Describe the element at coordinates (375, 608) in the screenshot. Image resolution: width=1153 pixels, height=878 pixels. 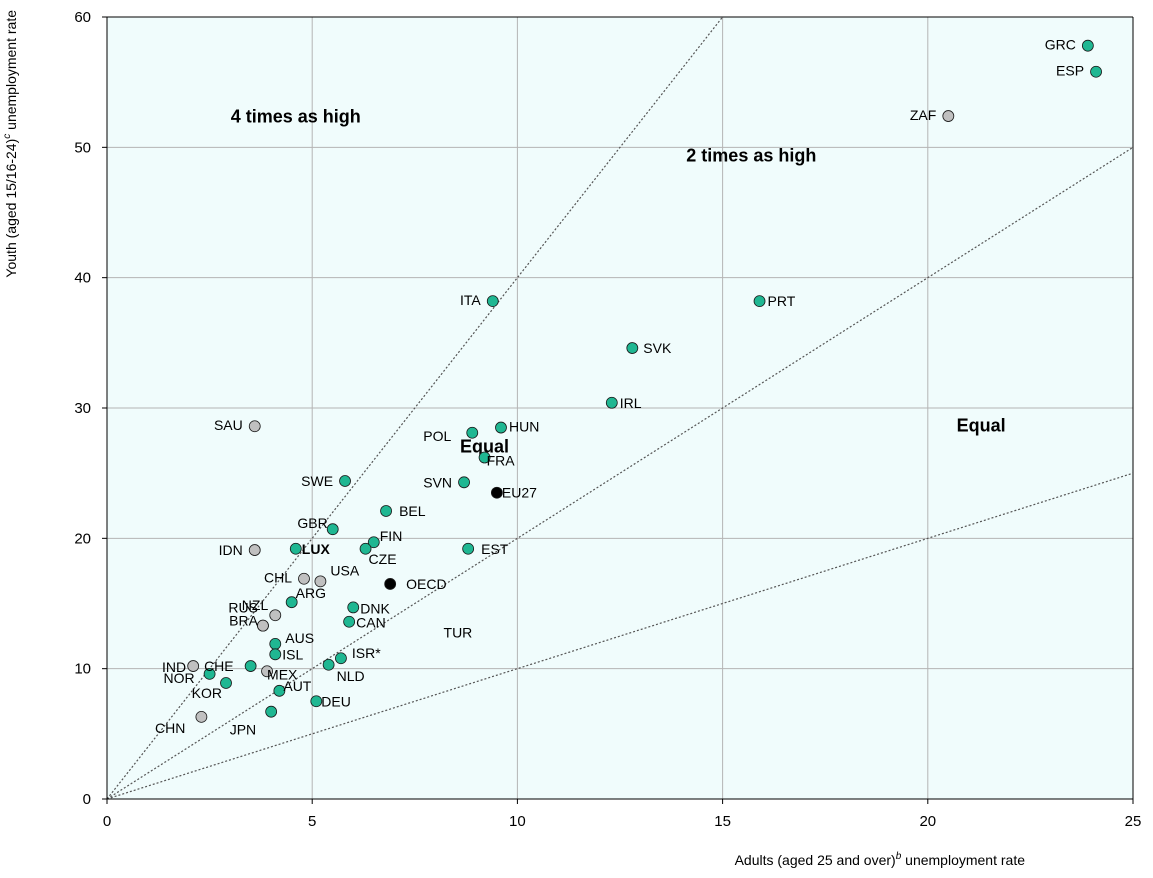
I see `point-label-dnk: DNK` at that location.